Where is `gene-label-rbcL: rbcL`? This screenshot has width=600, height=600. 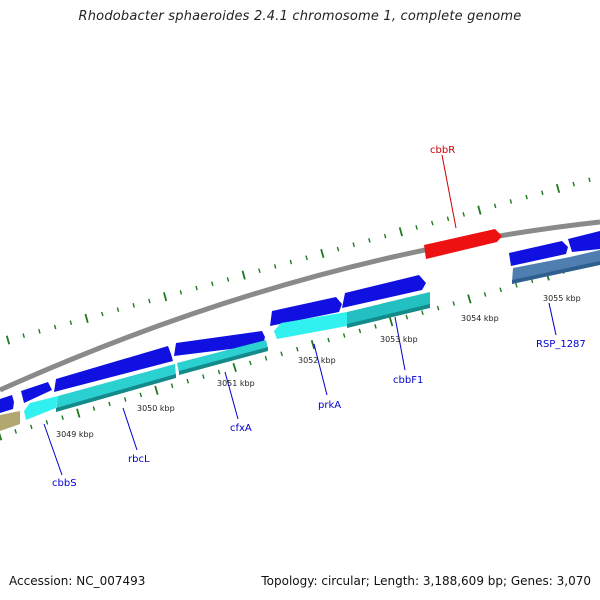 gene-label-rbcL: rbcL is located at coordinates (139, 459).